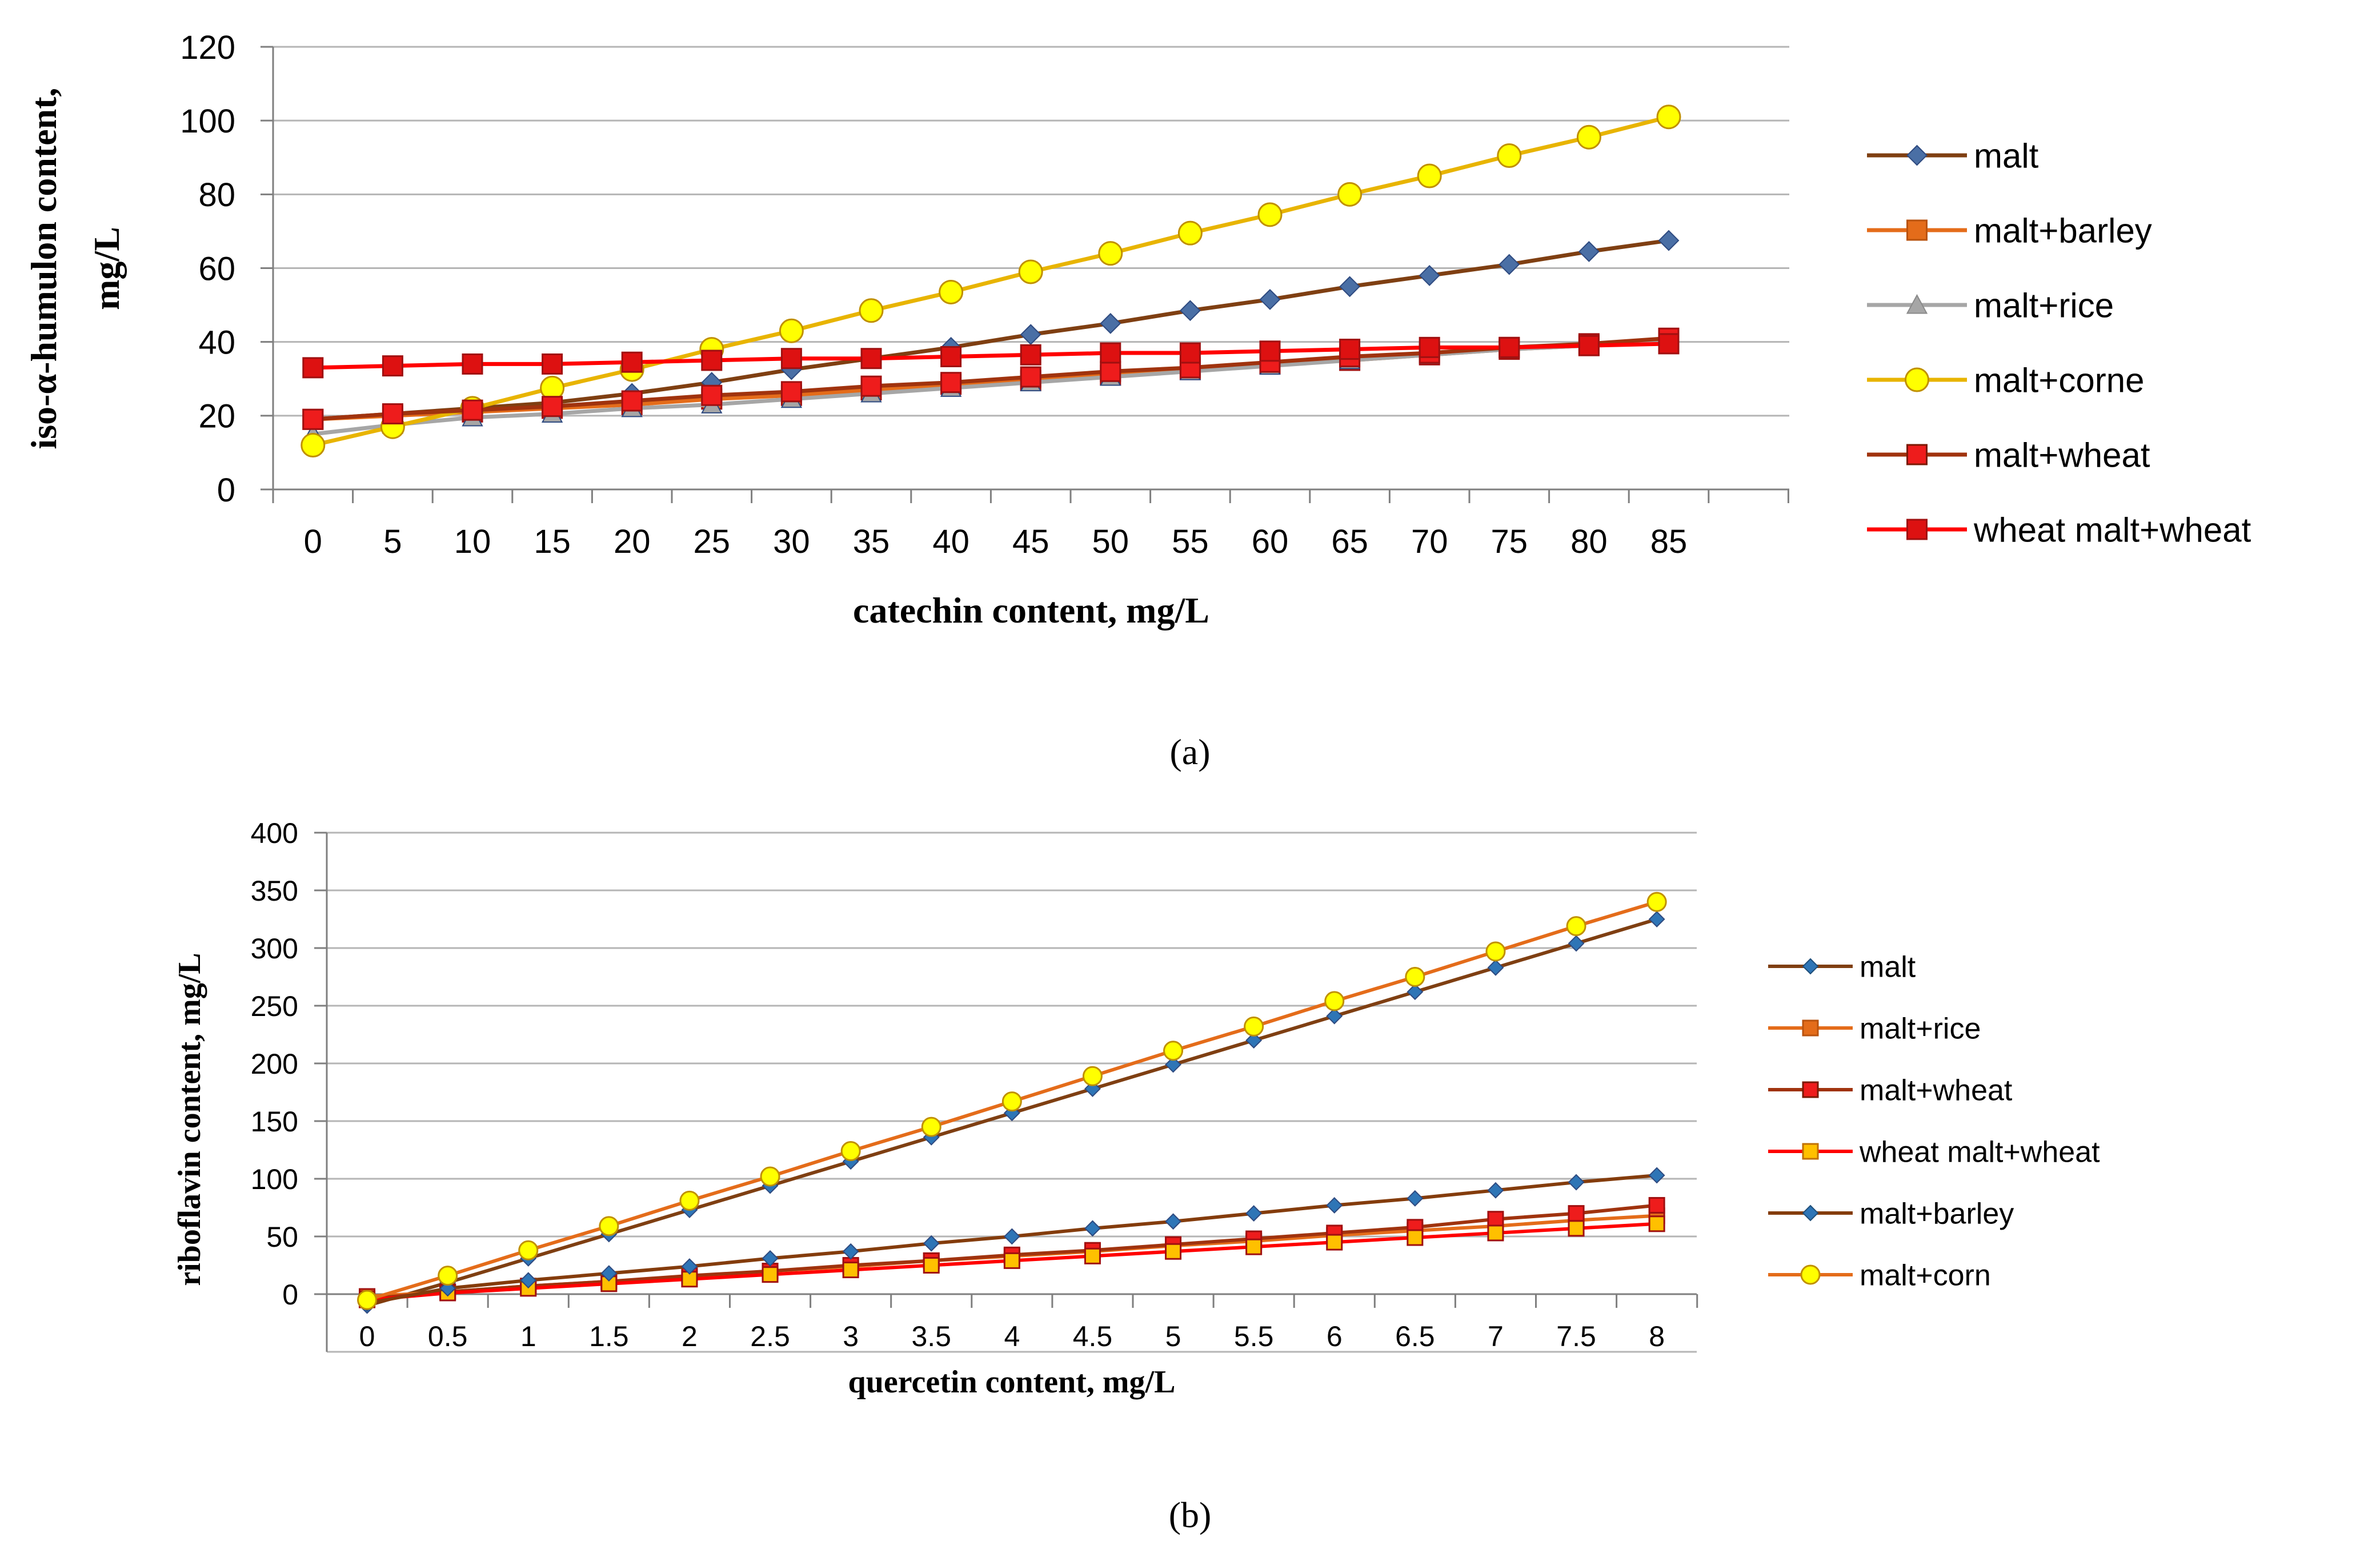 The image size is (2380, 1546). Describe the element at coordinates (528, 1336) in the screenshot. I see `x-tick-label: 1` at that location.